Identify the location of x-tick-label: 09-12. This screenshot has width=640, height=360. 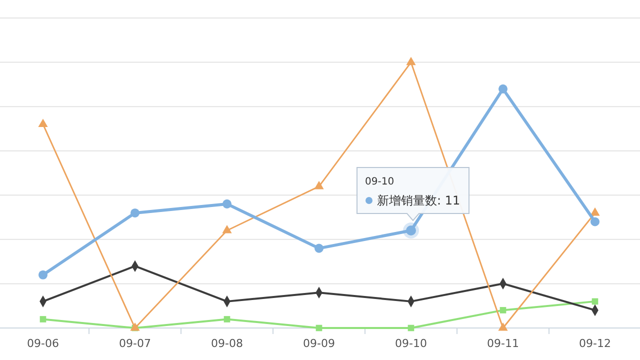
(595, 343).